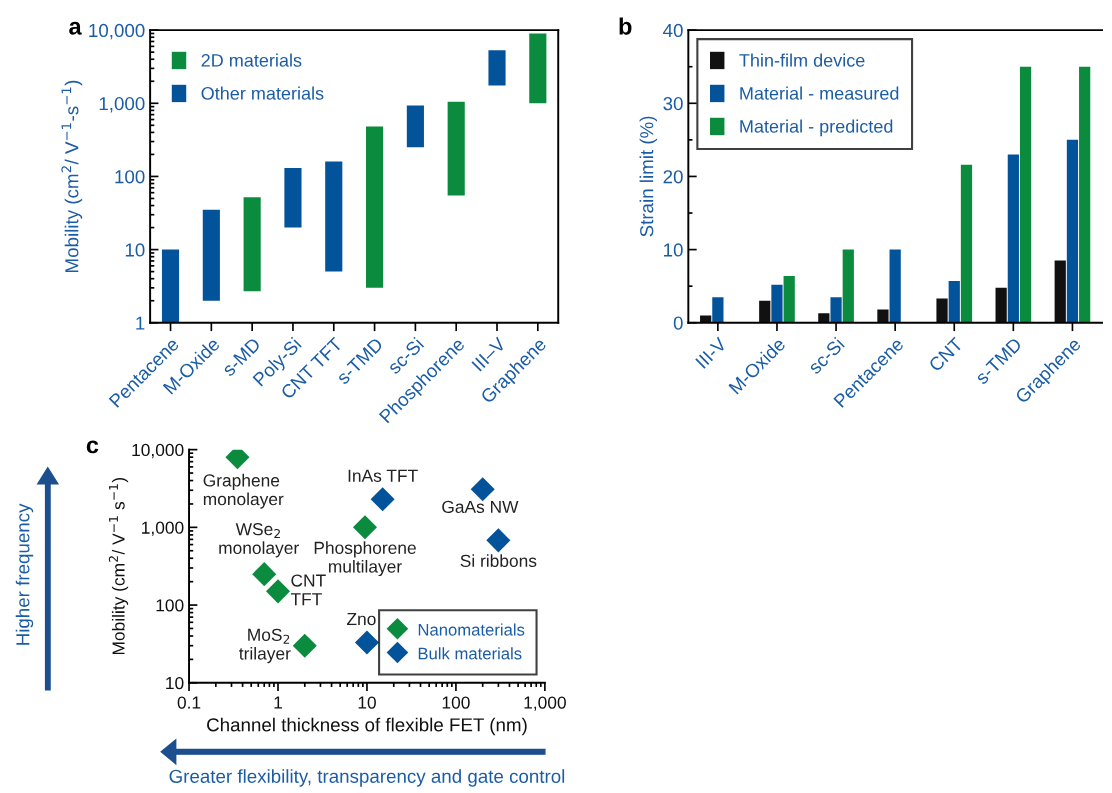 The width and height of the screenshot is (1112, 793). What do you see at coordinates (383, 475) in the screenshot?
I see `annotation: InAs TFT` at bounding box center [383, 475].